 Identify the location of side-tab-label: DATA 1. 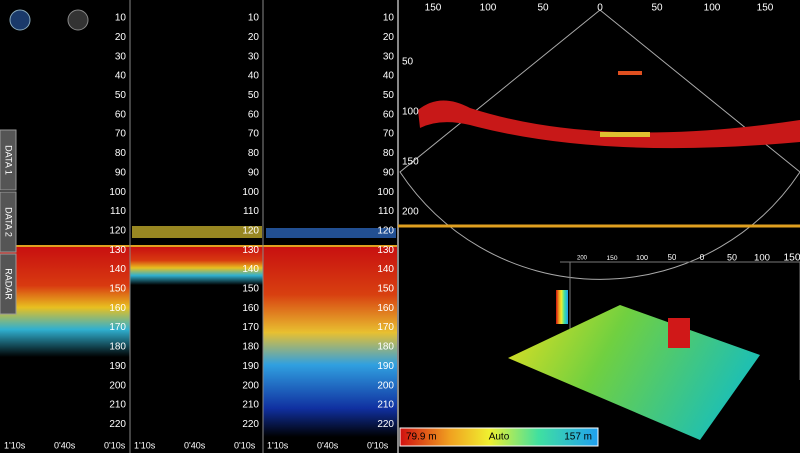
(9, 160).